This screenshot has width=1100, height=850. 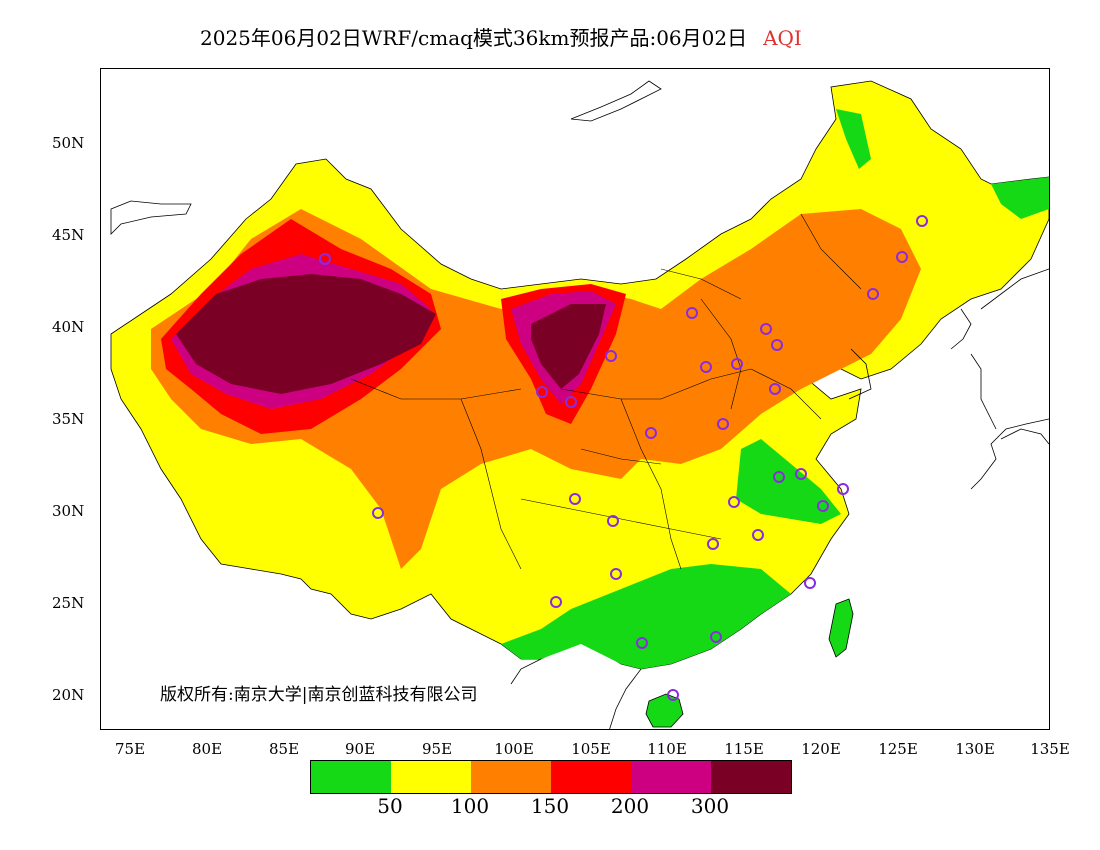 What do you see at coordinates (1020, 198) in the screenshot?
I see `green-zone-northeast` at bounding box center [1020, 198].